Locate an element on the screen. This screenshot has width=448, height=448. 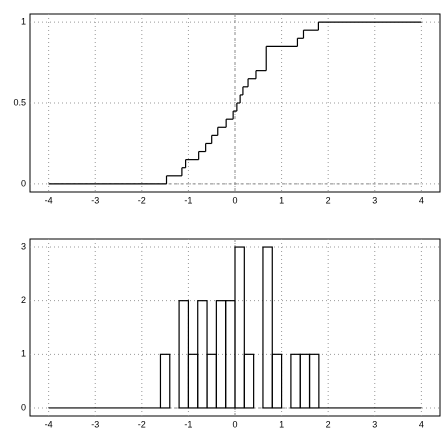
y-tick-label: 3 is located at coordinates (23, 246).